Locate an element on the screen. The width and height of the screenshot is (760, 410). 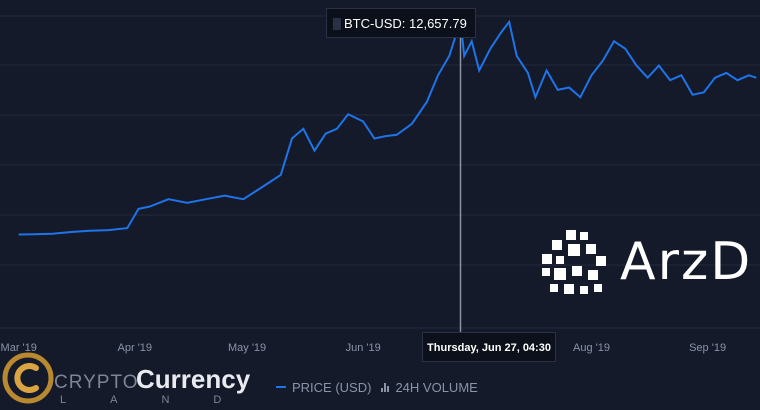
x-tick-label: Aug '19 is located at coordinates (591, 348).